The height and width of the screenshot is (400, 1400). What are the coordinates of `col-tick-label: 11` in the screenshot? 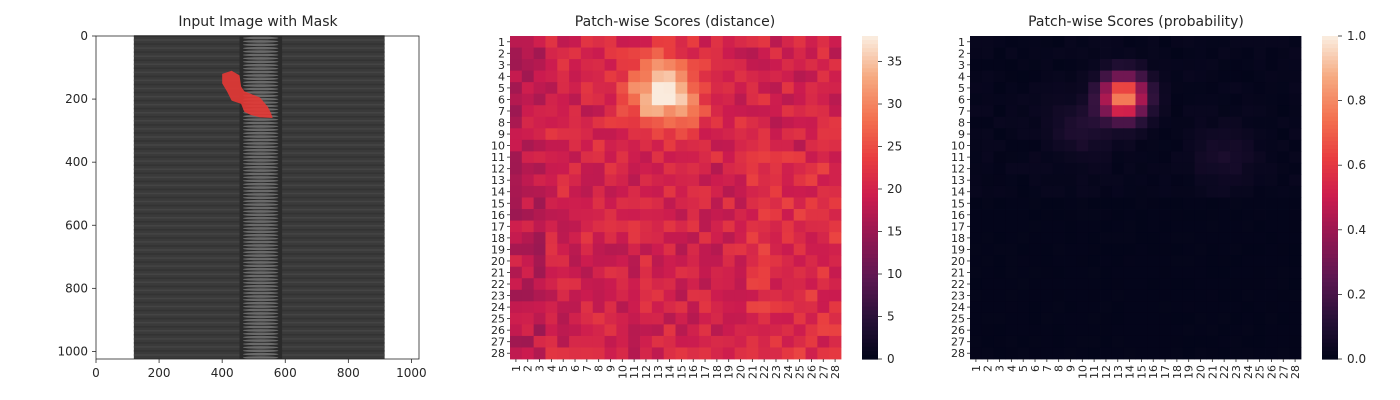 It's located at (1094, 372).